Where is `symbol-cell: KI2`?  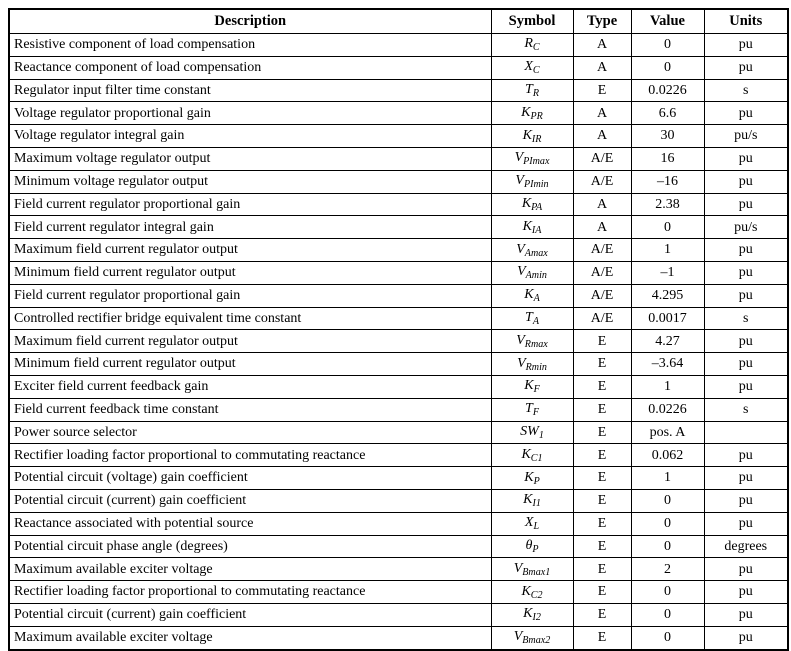
symbol-cell: KI2 is located at coordinates (532, 614).